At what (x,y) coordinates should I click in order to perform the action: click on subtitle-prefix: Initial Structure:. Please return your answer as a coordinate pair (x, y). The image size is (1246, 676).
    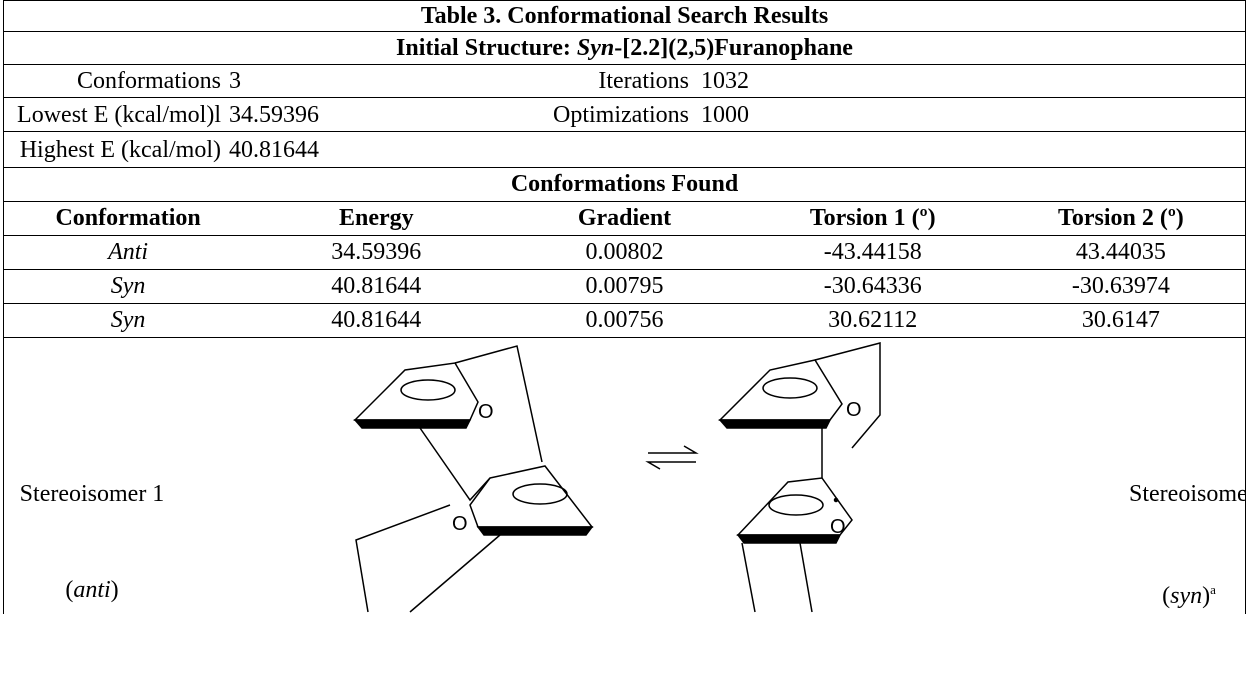
    Looking at the image, I should click on (486, 48).